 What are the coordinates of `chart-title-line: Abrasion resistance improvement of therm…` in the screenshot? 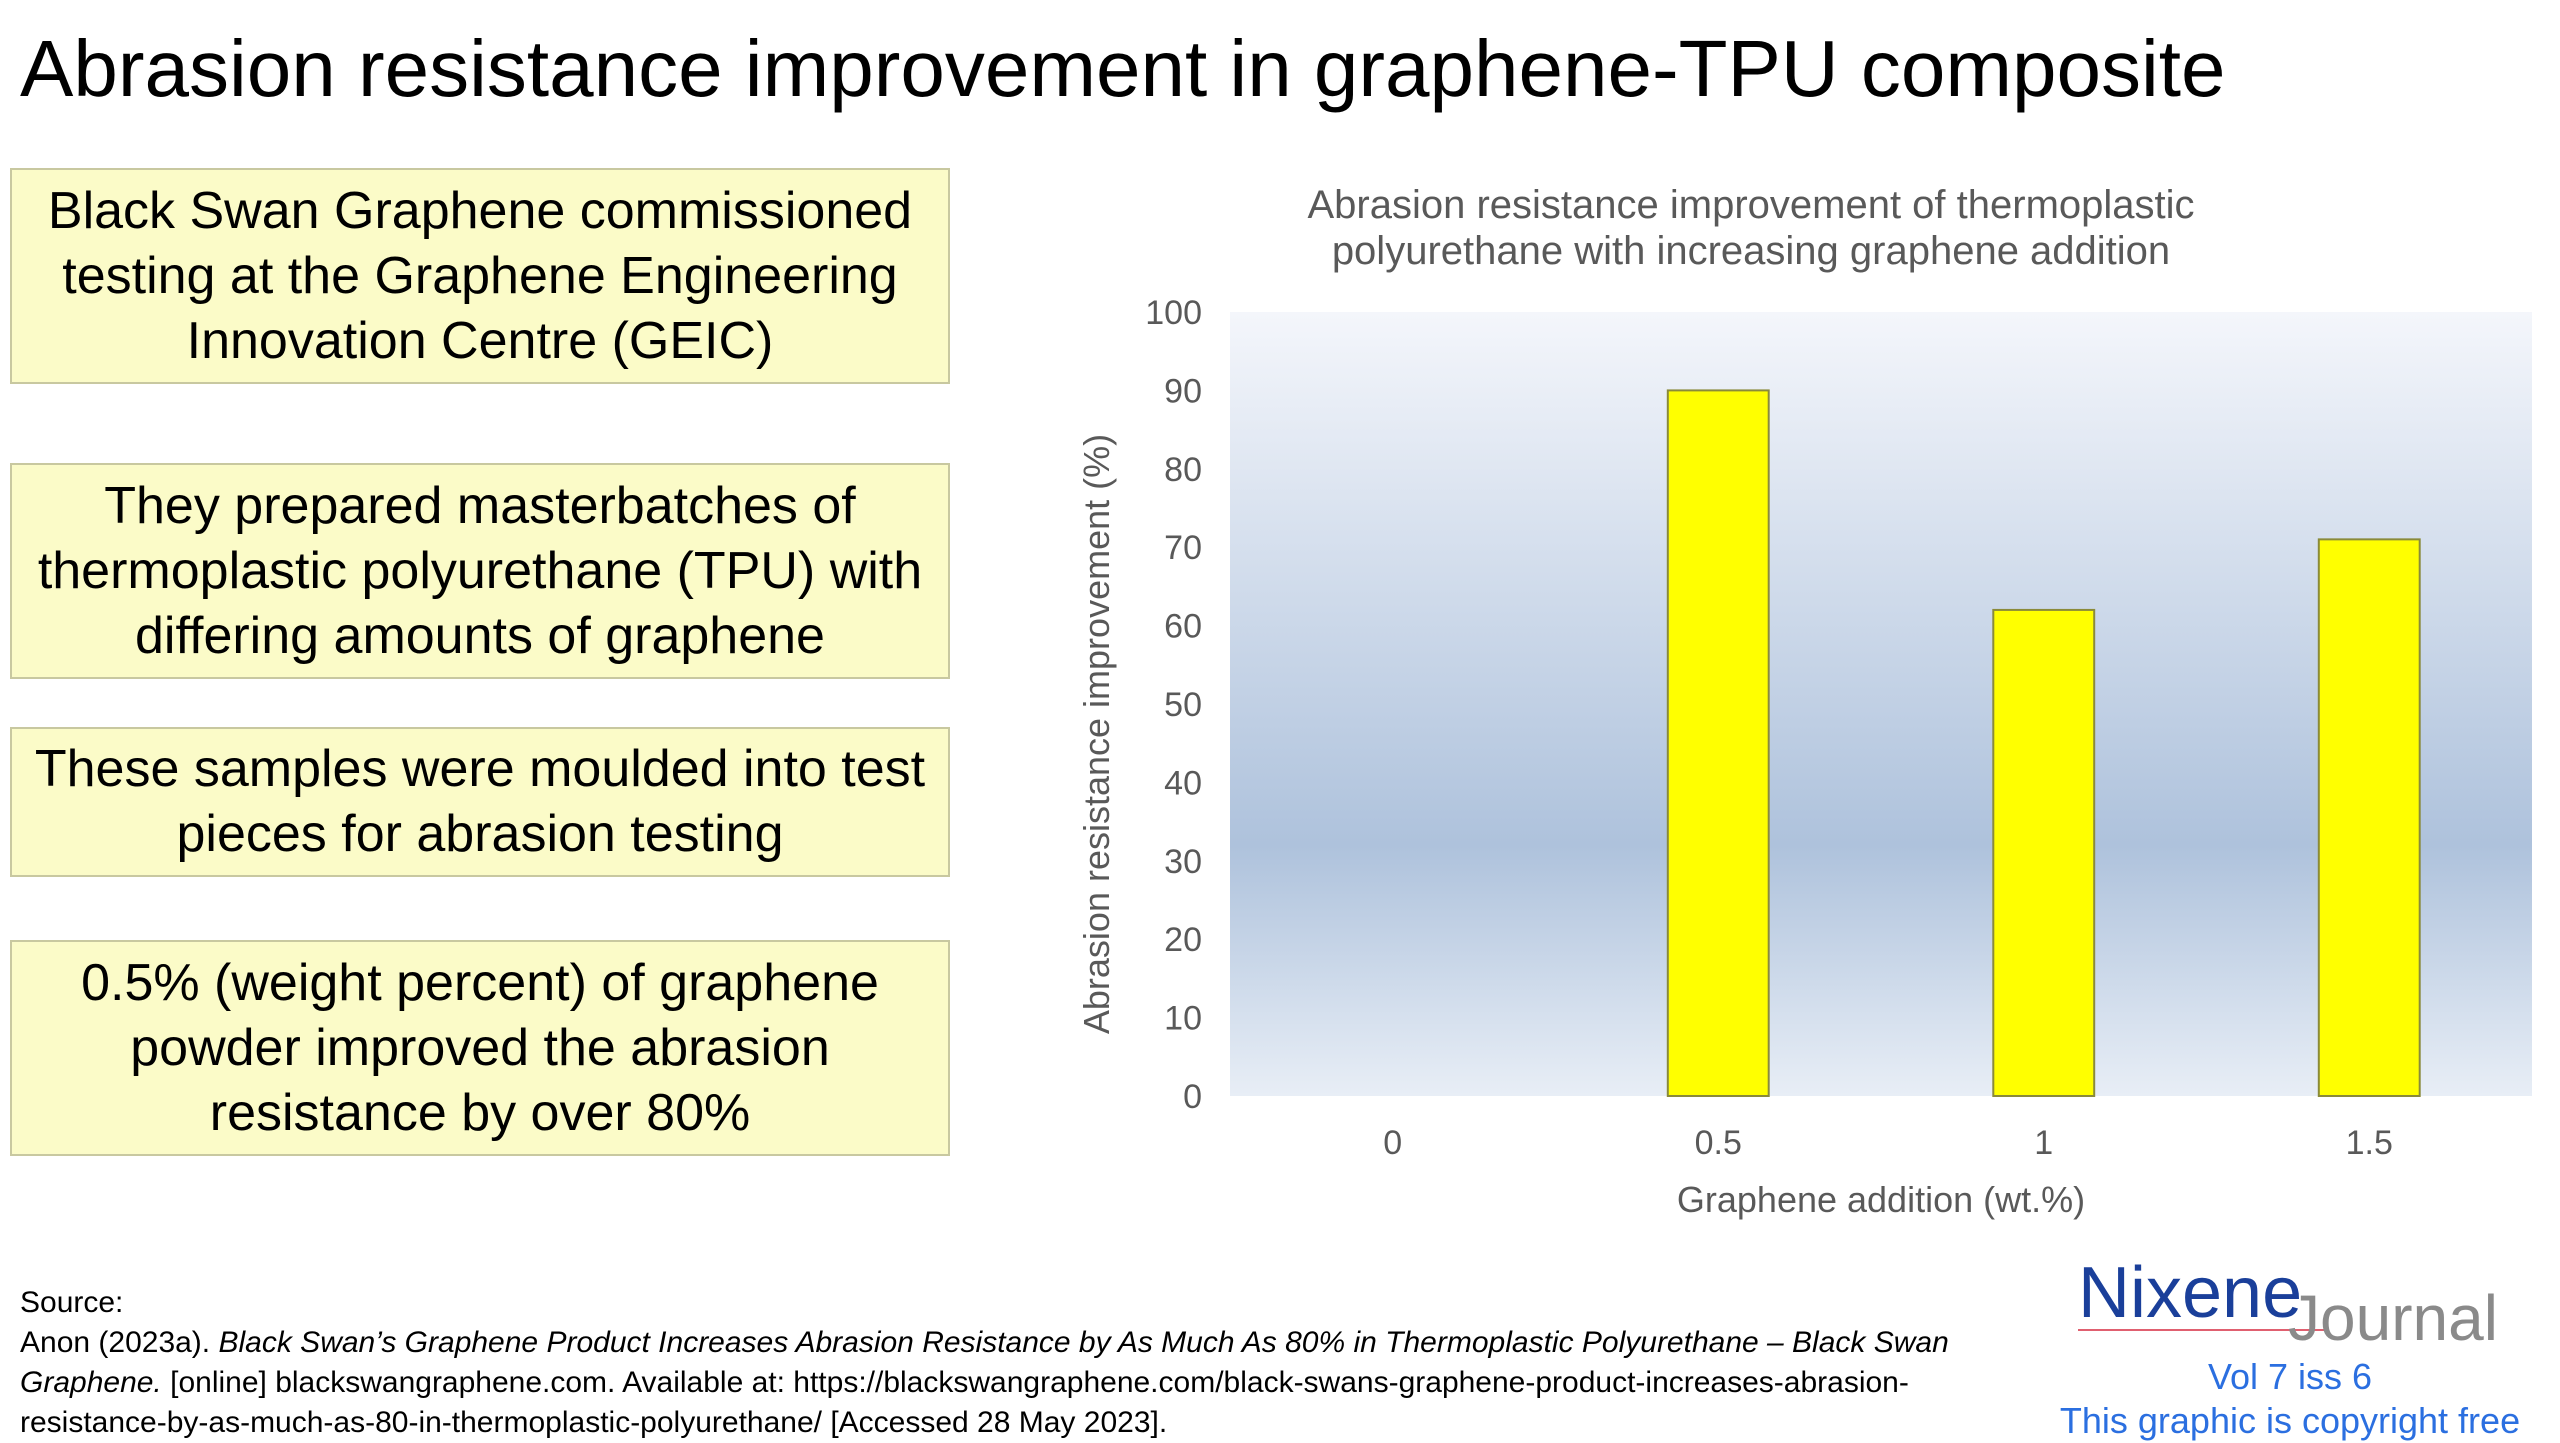 It's located at (1750, 205).